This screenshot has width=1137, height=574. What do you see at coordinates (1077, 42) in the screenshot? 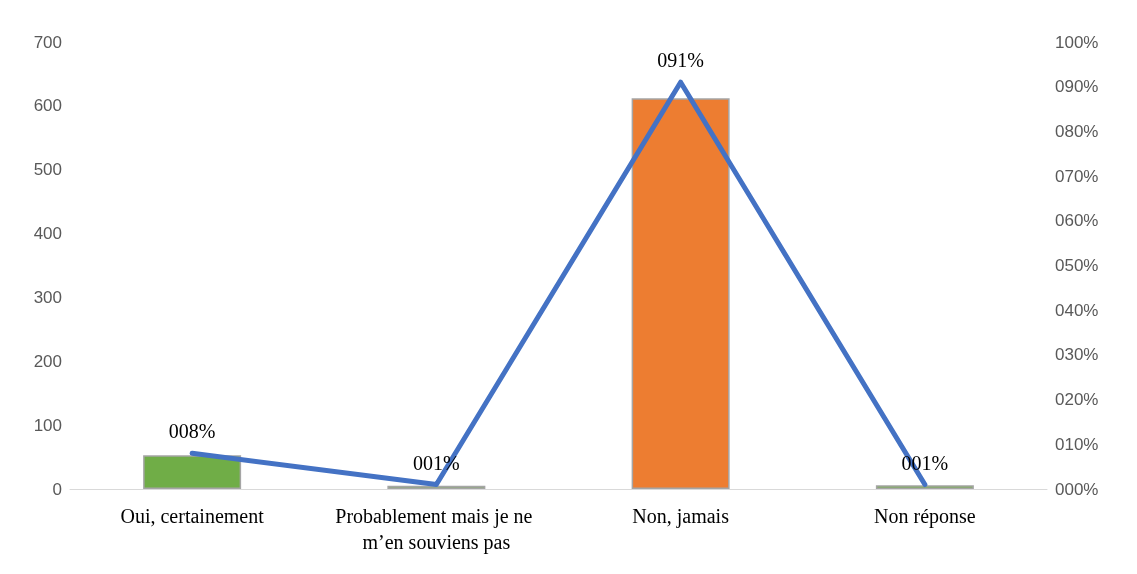
I see `y2-tick-label: 100%` at bounding box center [1077, 42].